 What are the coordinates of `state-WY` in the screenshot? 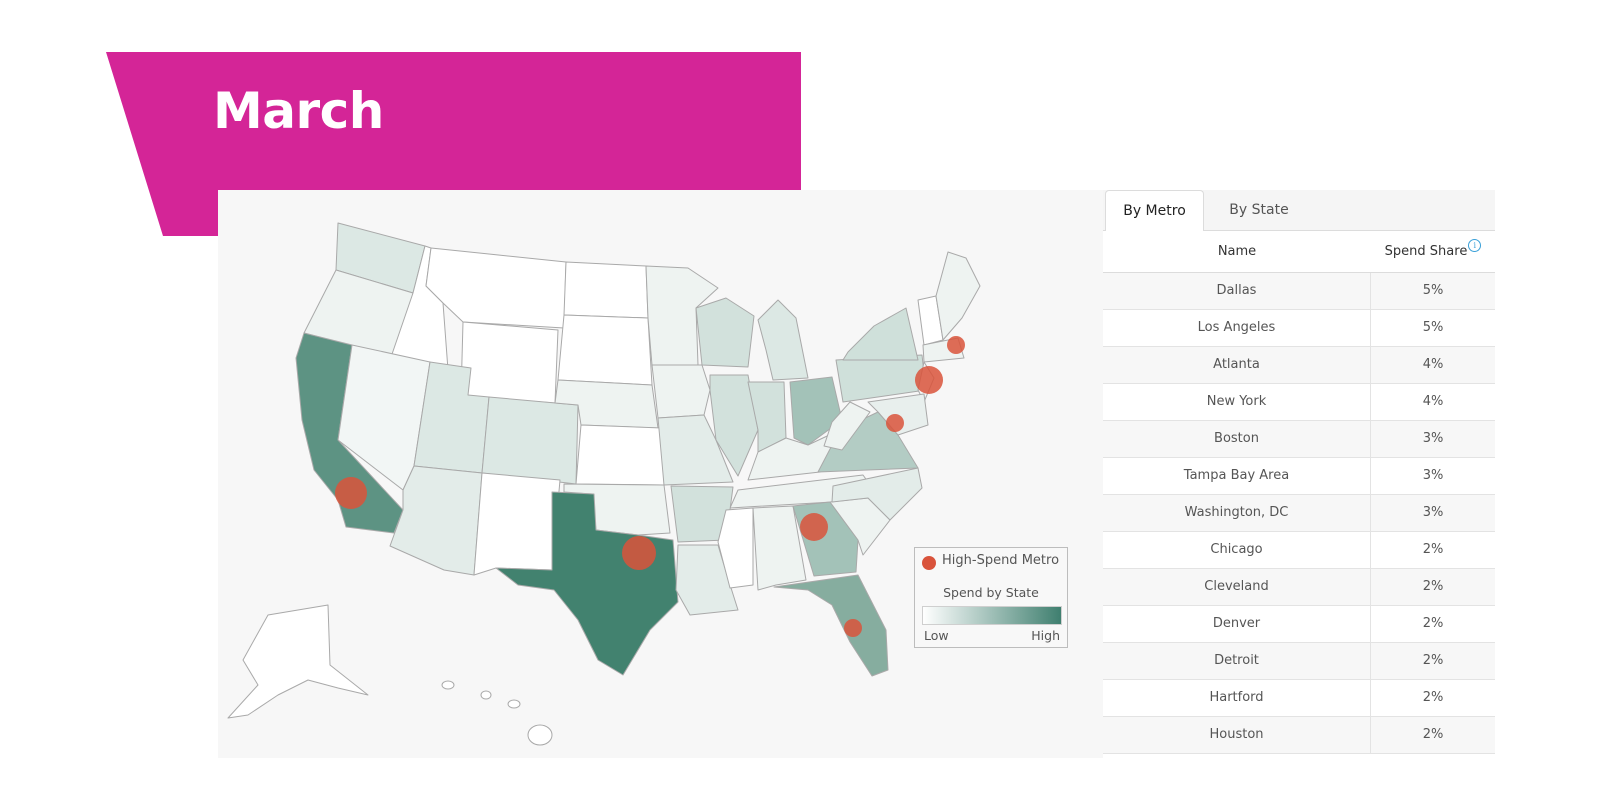 It's located at (509, 362).